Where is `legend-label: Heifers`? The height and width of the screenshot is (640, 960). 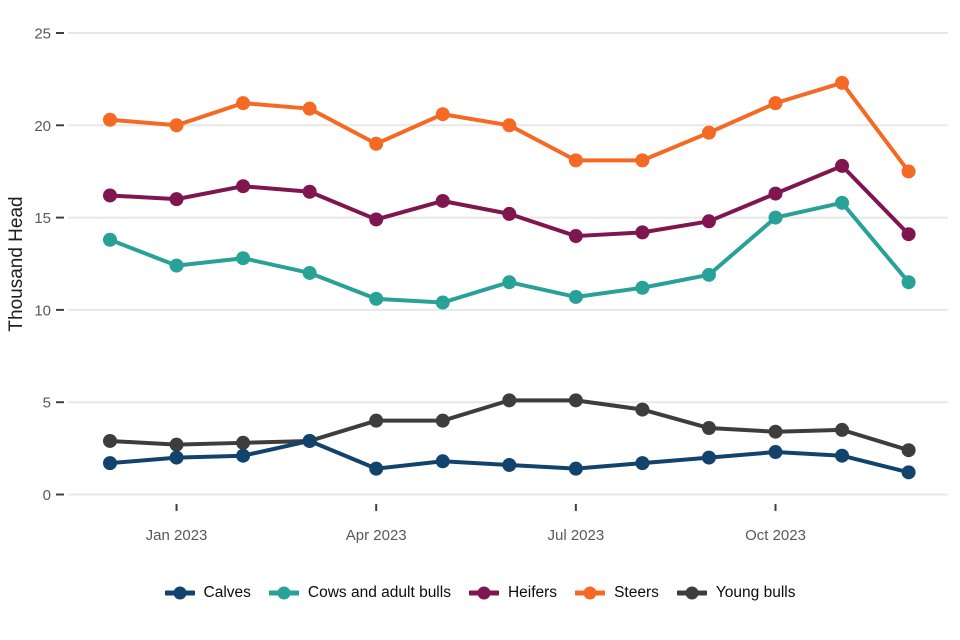 legend-label: Heifers is located at coordinates (532, 592).